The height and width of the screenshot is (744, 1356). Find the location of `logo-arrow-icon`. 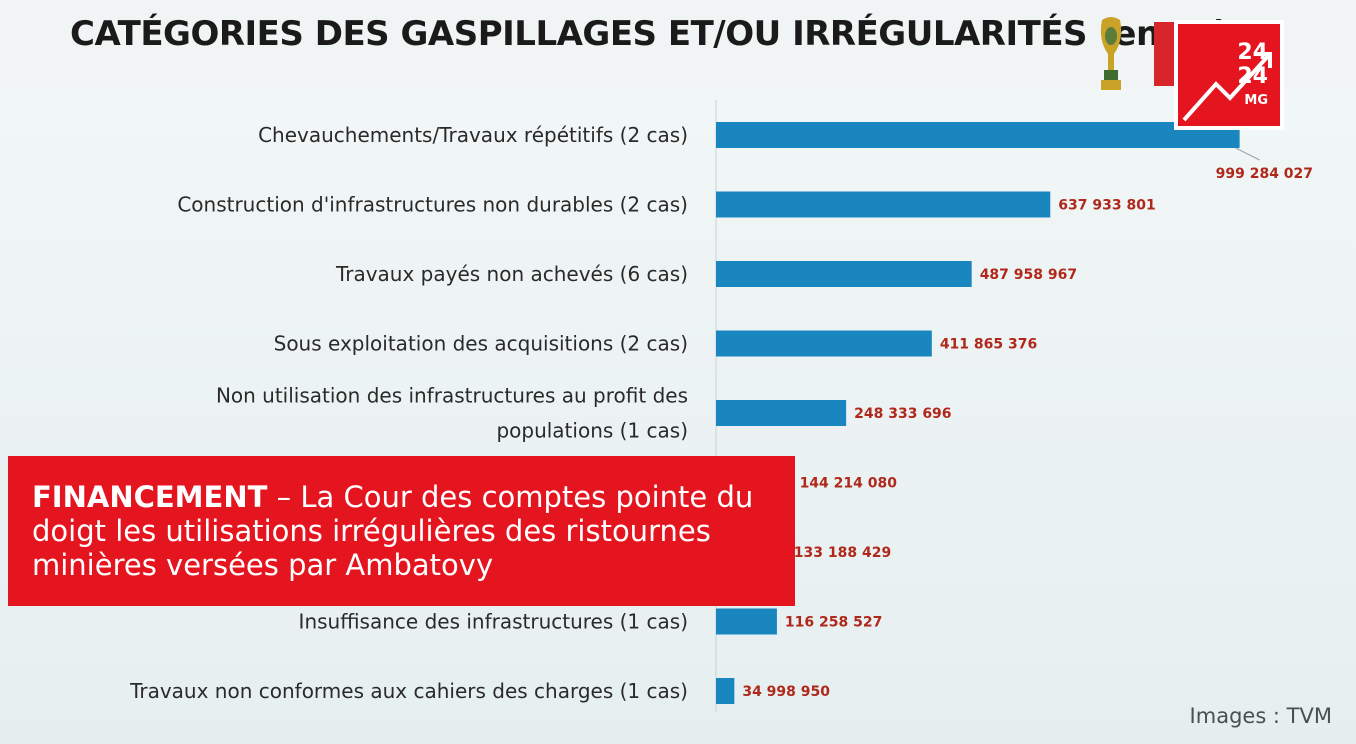

logo-arrow-icon is located at coordinates (1227, 87).